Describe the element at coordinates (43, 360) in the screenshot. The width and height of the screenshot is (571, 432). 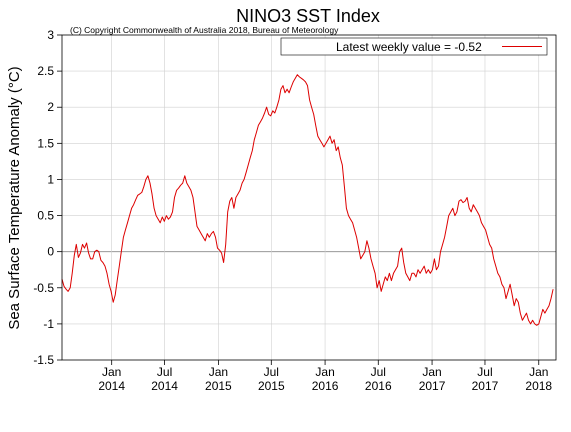
I see `y-tick-label: -1.5` at that location.